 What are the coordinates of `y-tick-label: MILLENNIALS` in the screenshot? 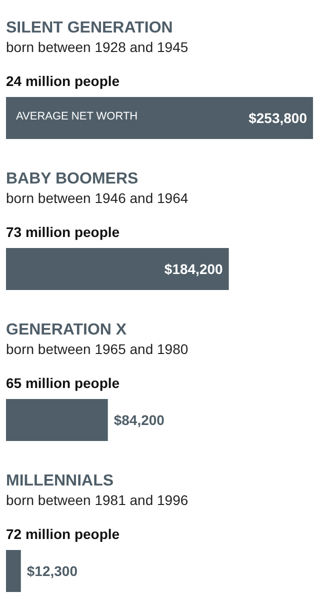 It's located at (60, 481).